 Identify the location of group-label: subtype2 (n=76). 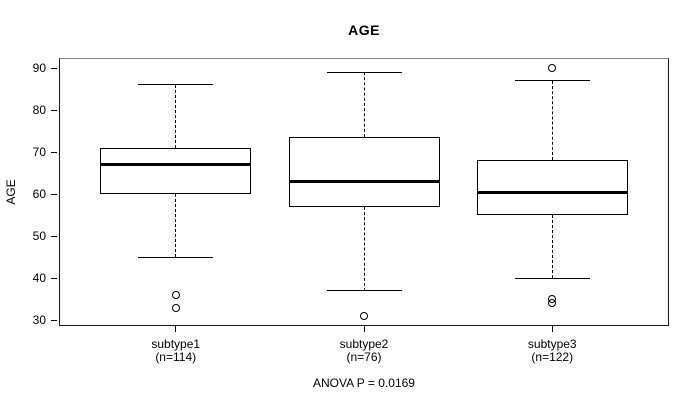
(364, 351).